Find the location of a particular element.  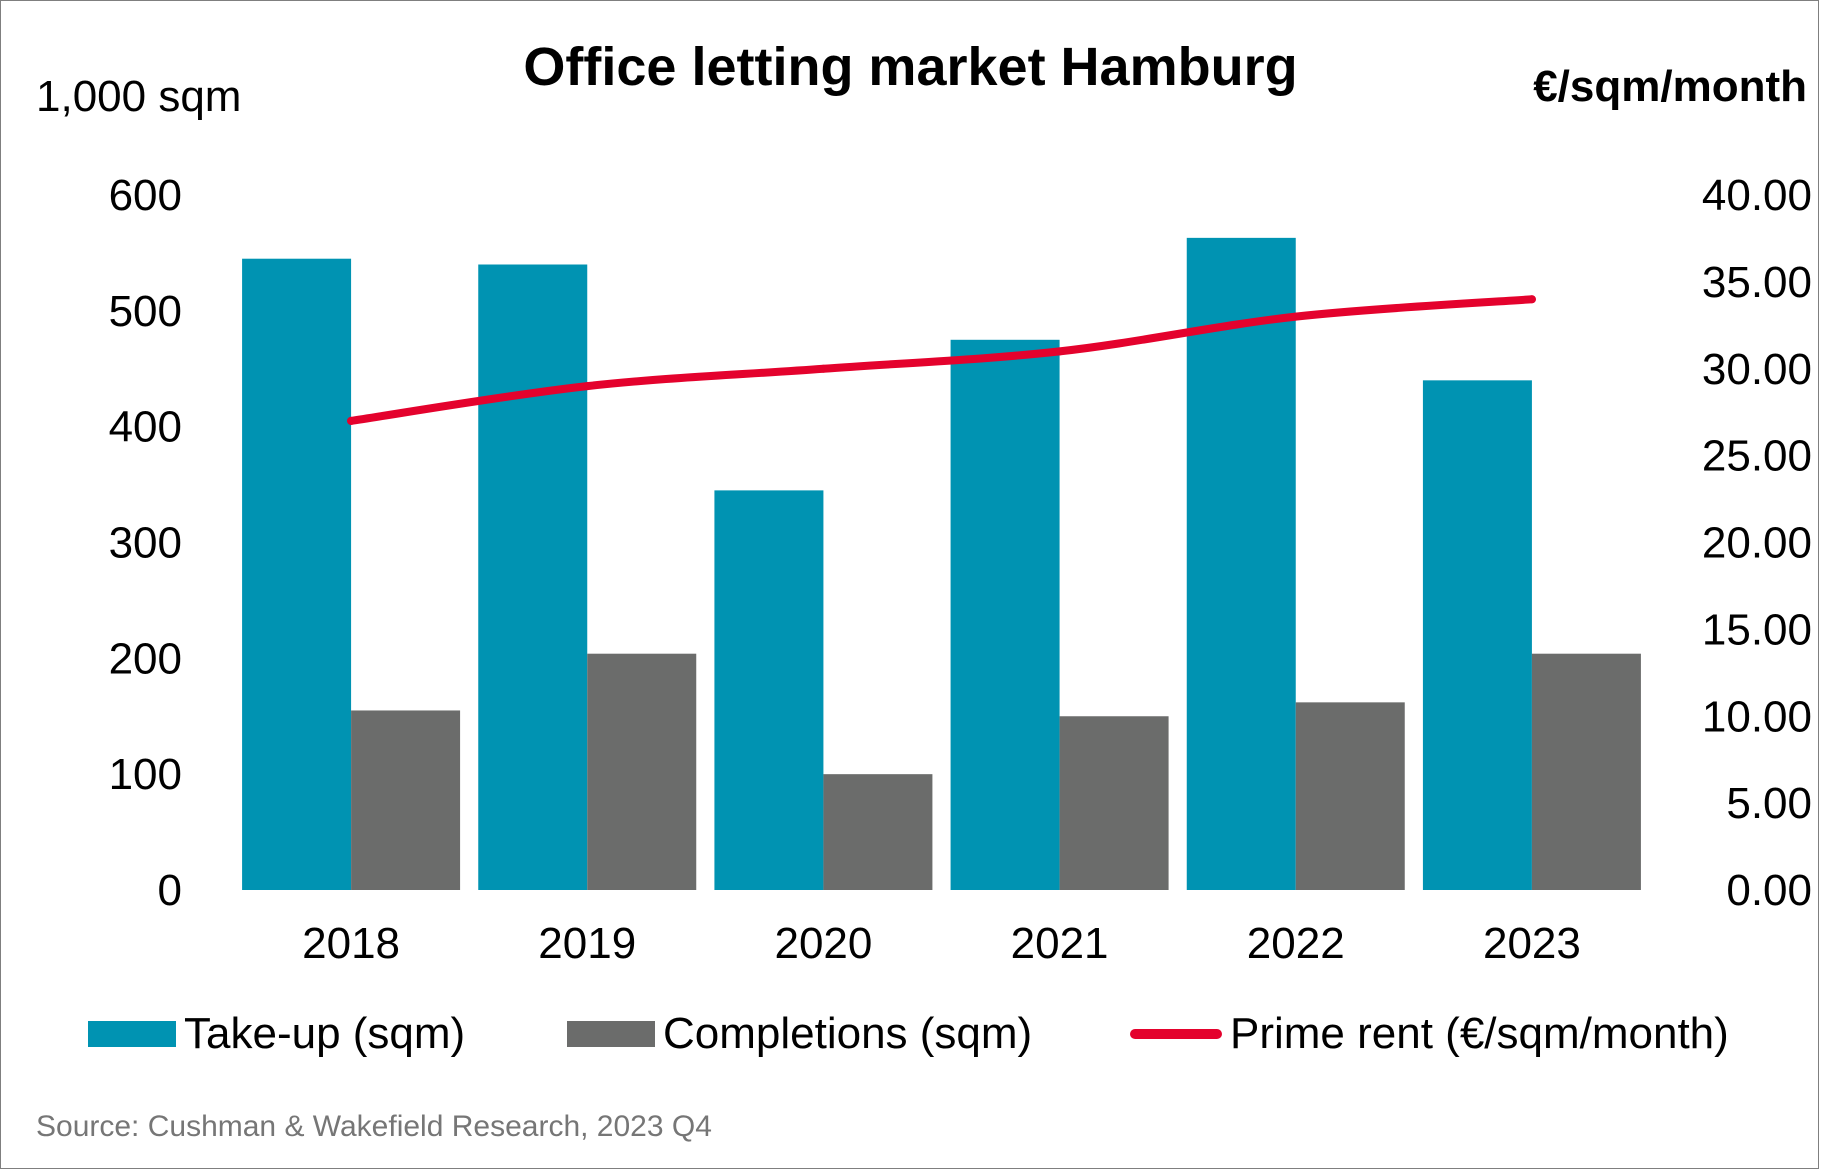

point-prime-rent-2021 is located at coordinates (1059, 351).